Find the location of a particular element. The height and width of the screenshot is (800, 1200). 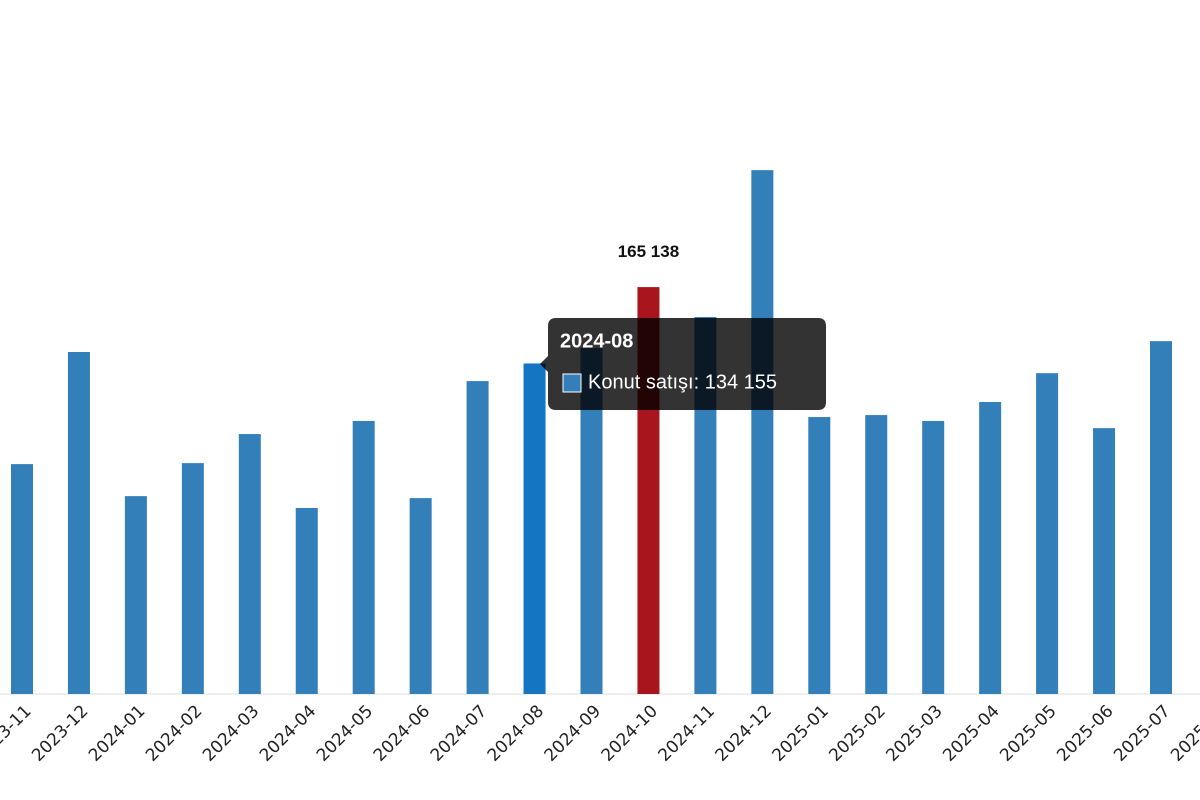

x-tick-label: 2024-09 is located at coordinates (573, 733).